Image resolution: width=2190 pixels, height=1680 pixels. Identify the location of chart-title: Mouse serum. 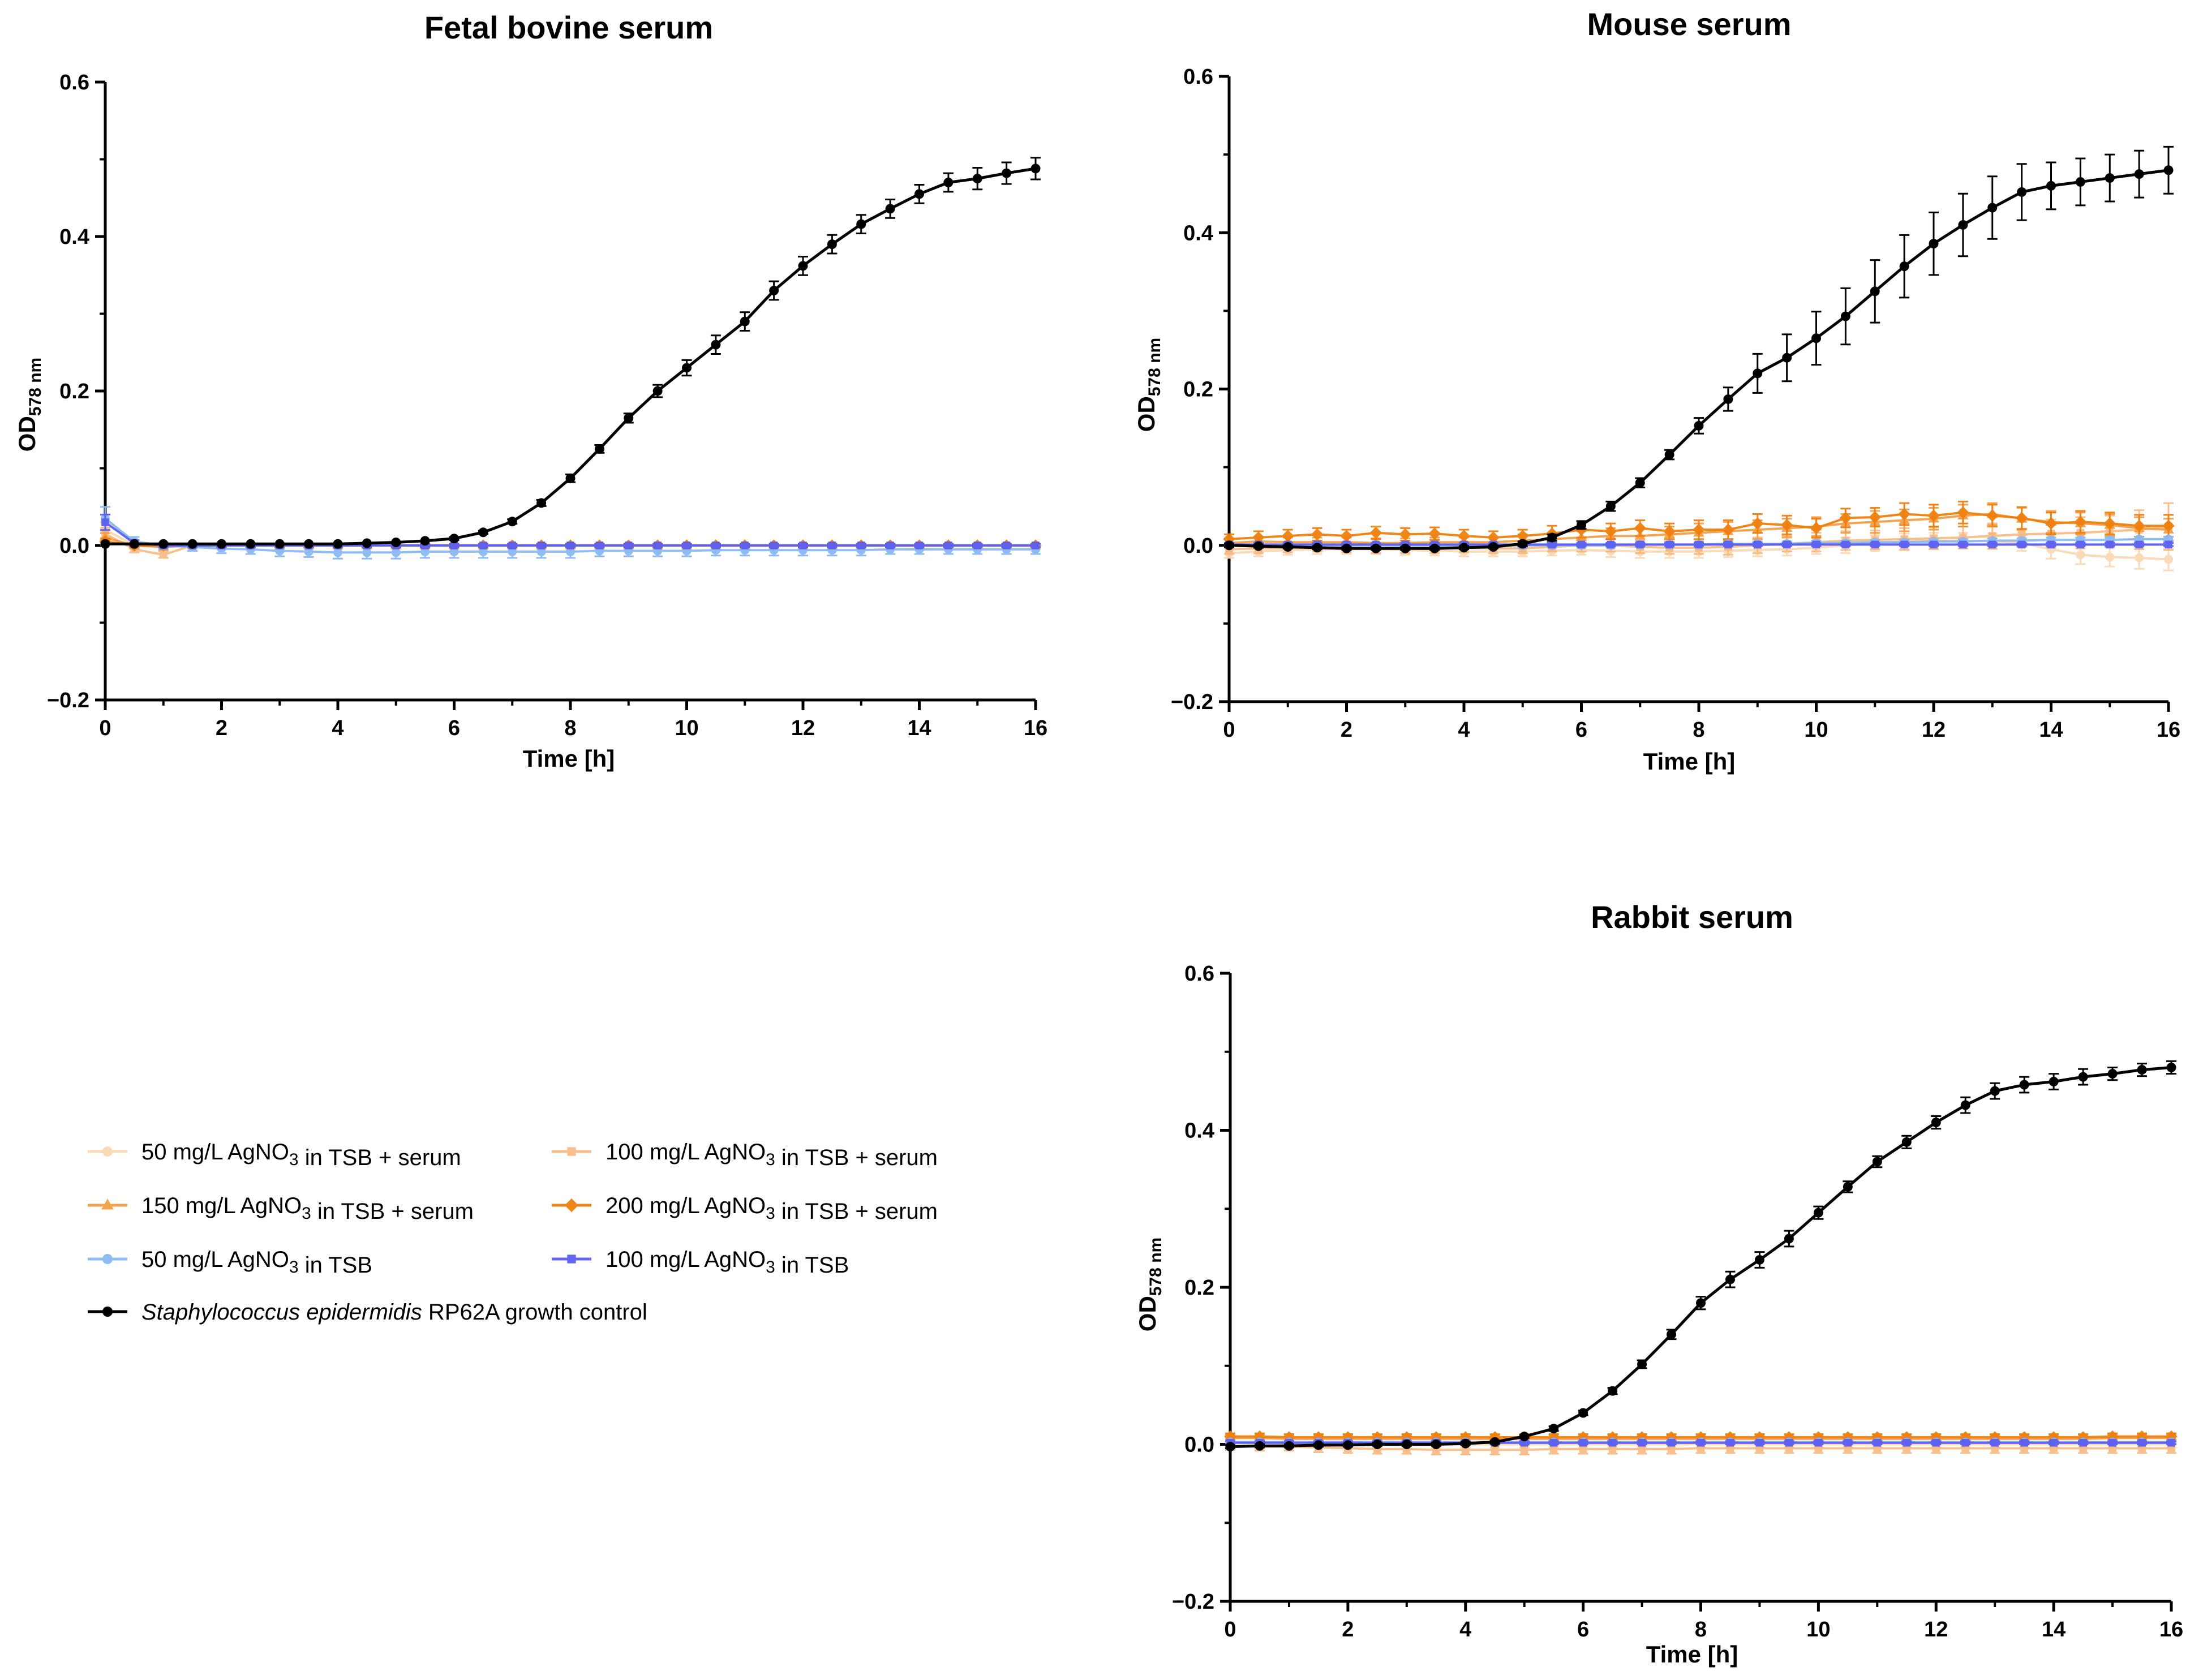
(1689, 24).